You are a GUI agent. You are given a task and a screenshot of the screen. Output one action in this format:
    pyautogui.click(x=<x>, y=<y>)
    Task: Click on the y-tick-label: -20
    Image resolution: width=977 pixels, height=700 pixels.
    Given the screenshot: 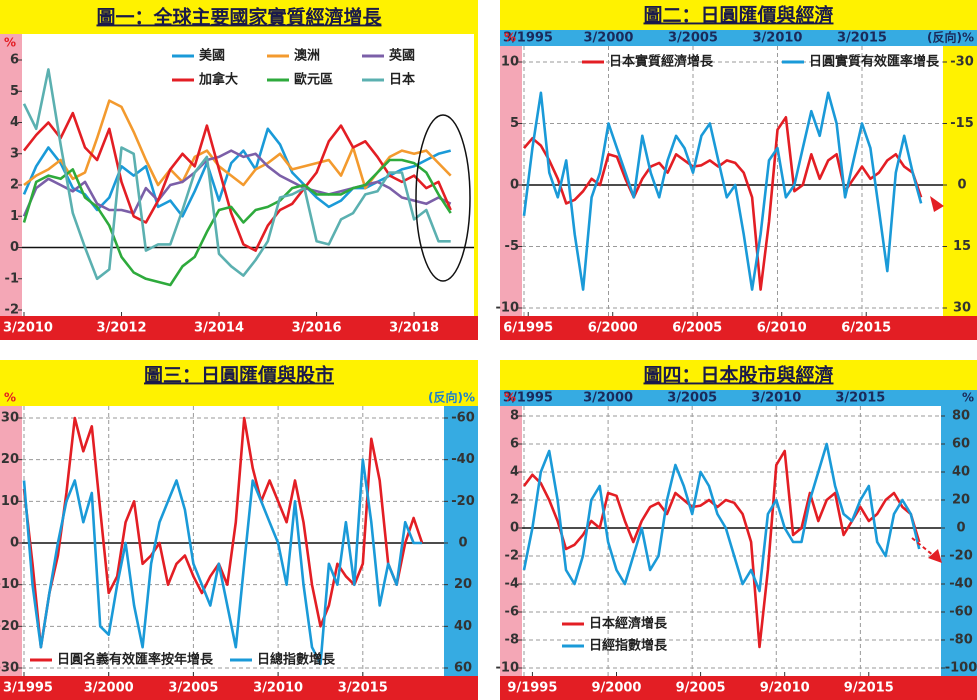 What is the action you would take?
    pyautogui.click(x=9, y=626)
    